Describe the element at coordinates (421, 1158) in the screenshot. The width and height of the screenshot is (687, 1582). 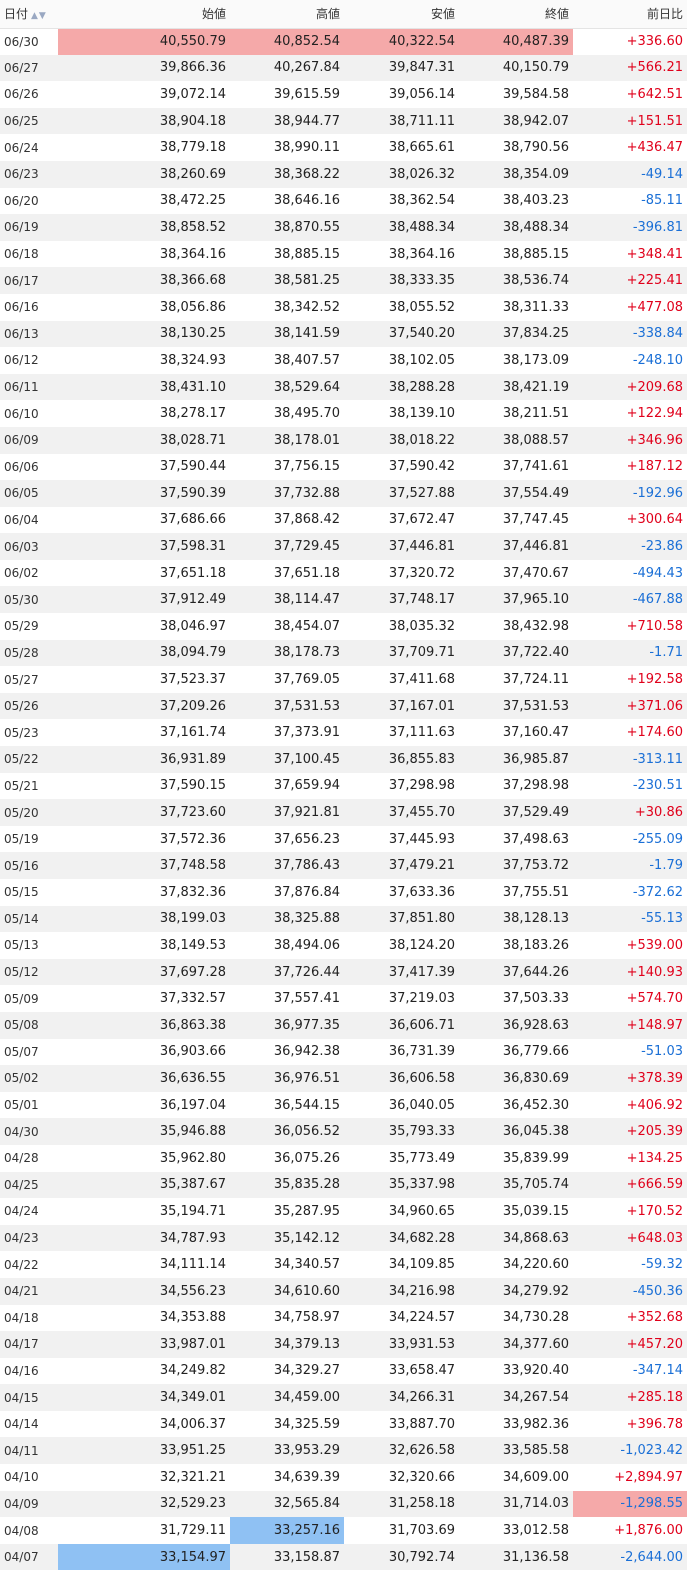
I see `low-cell: 35,773.49` at that location.